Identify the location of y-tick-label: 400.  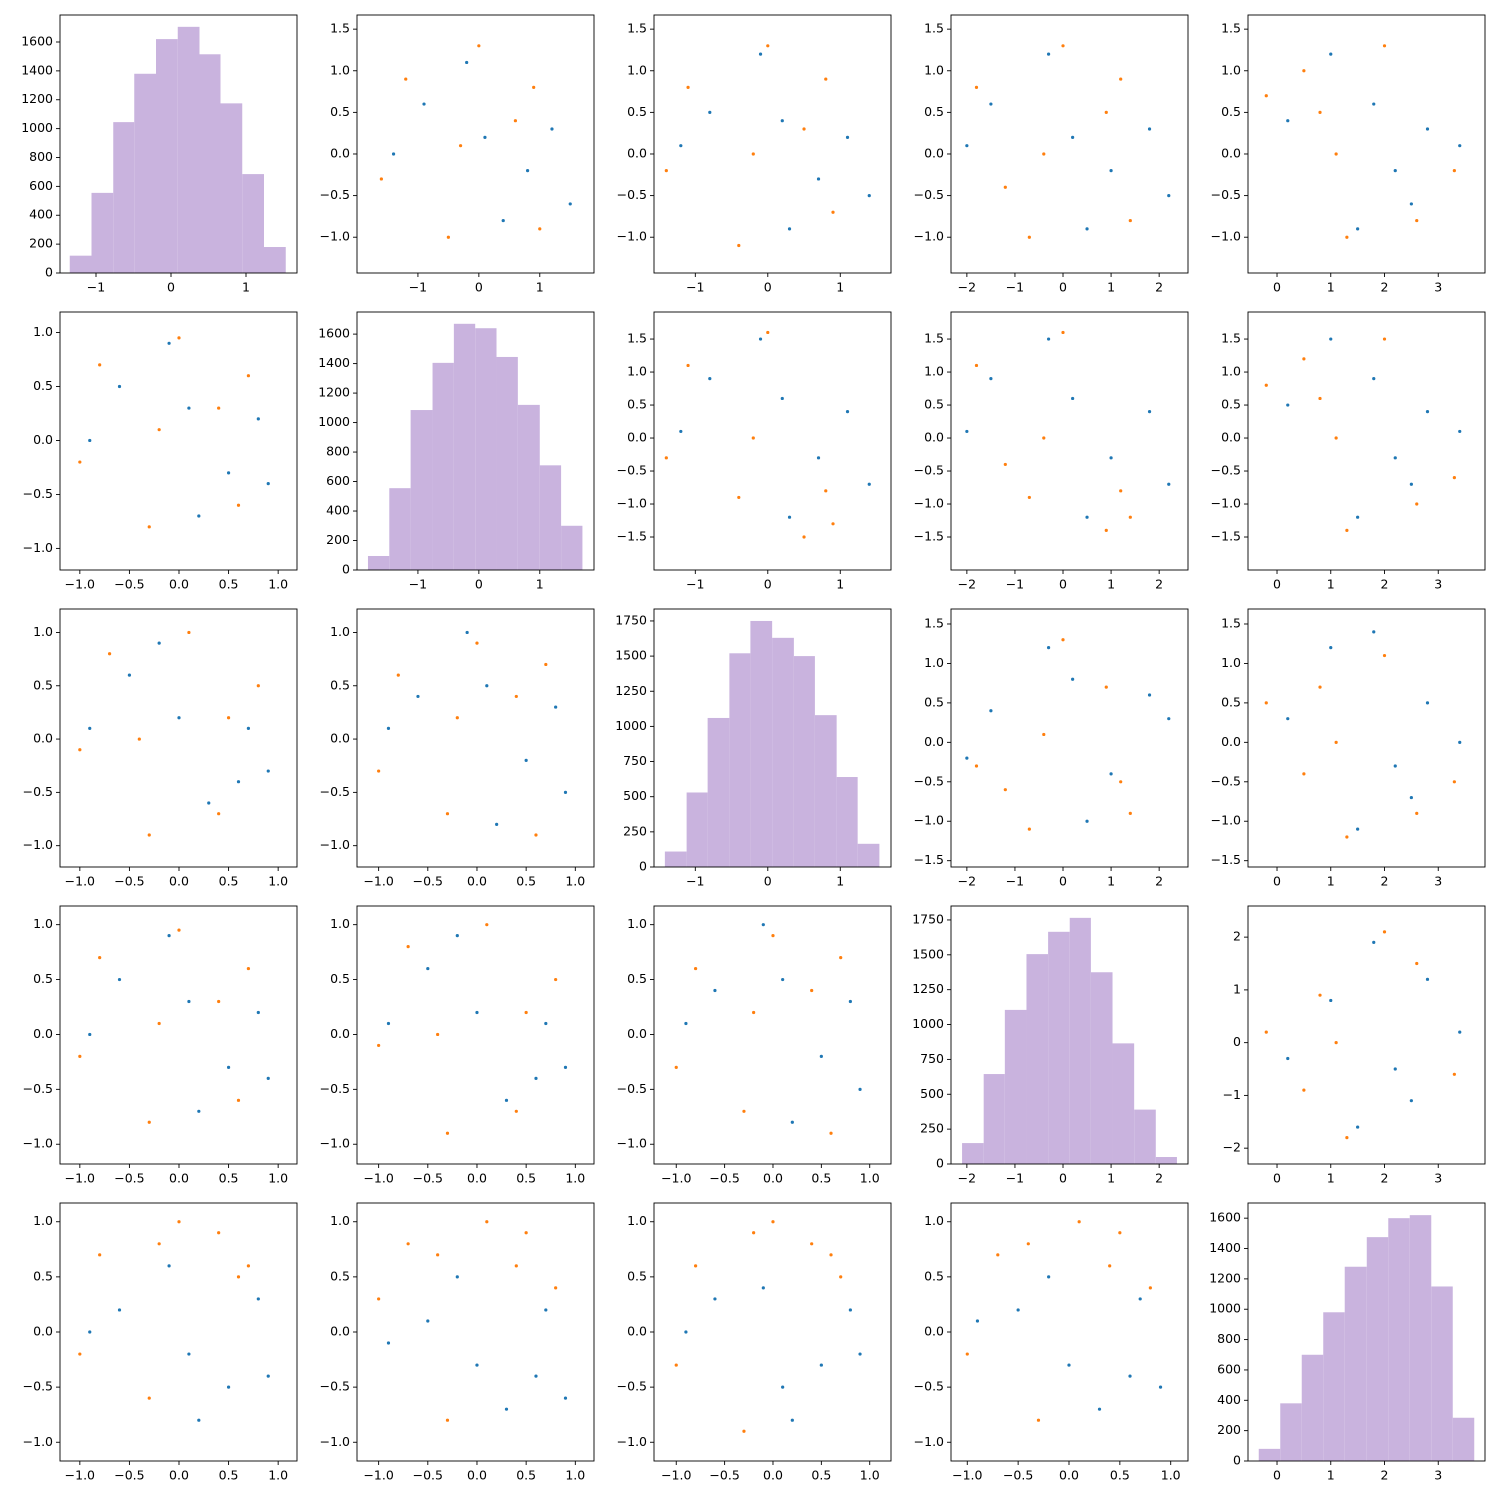
(338, 510).